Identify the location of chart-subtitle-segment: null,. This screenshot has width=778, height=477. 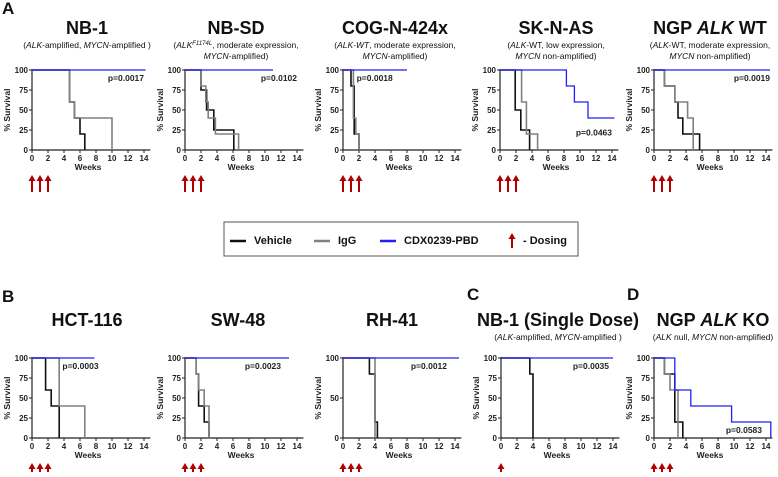
(682, 337).